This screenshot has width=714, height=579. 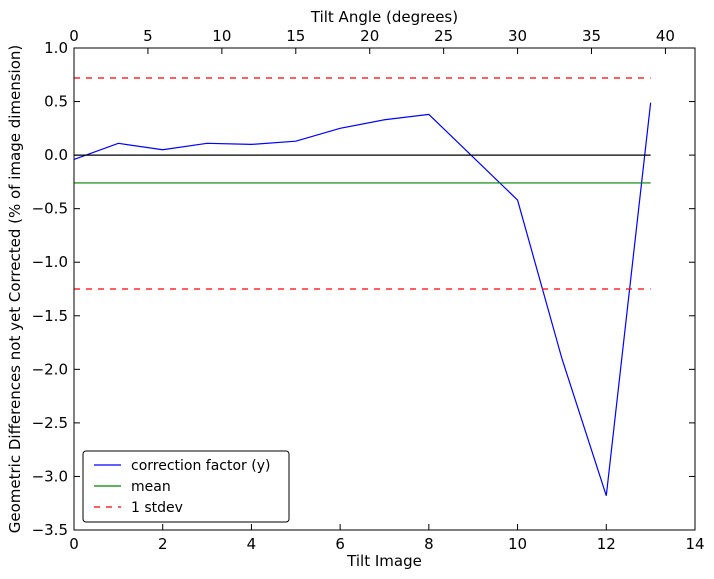 What do you see at coordinates (517, 544) in the screenshot?
I see `x-tick-label: 10` at bounding box center [517, 544].